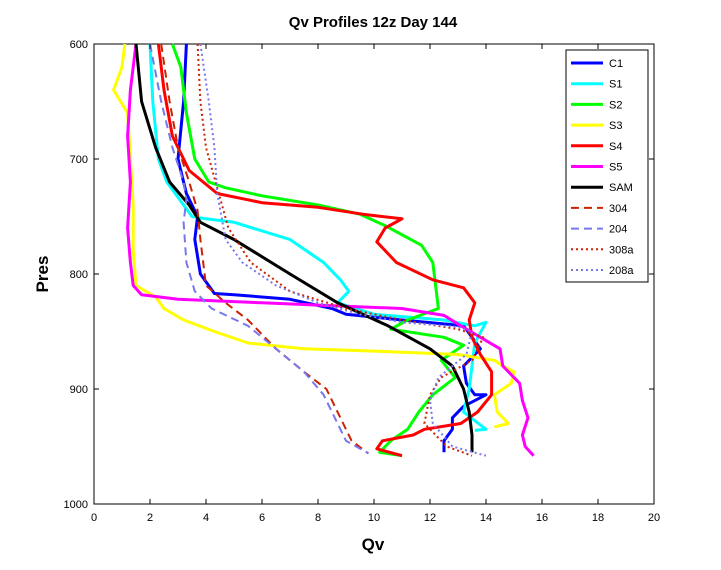 This screenshot has height=570, width=721. What do you see at coordinates (615, 168) in the screenshot?
I see `legend-label-S5: S5` at bounding box center [615, 168].